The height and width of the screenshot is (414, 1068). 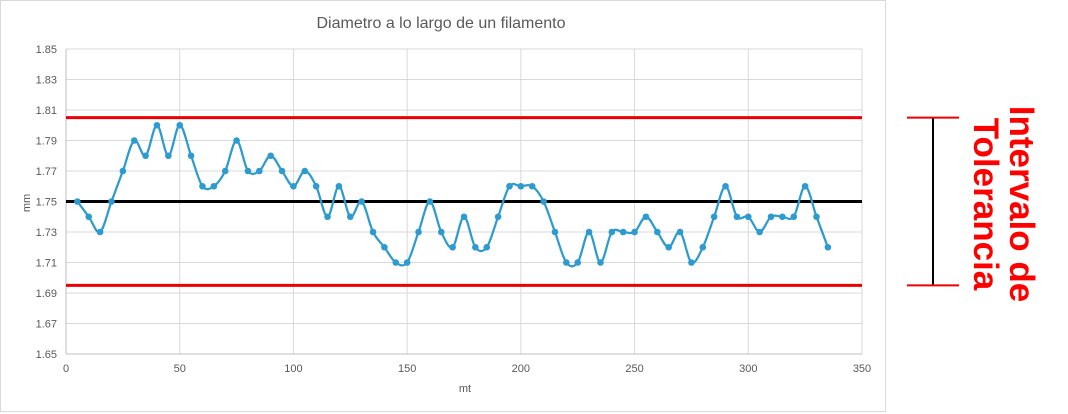 I want to click on y-tick-label: 1.67, so click(x=46, y=325).